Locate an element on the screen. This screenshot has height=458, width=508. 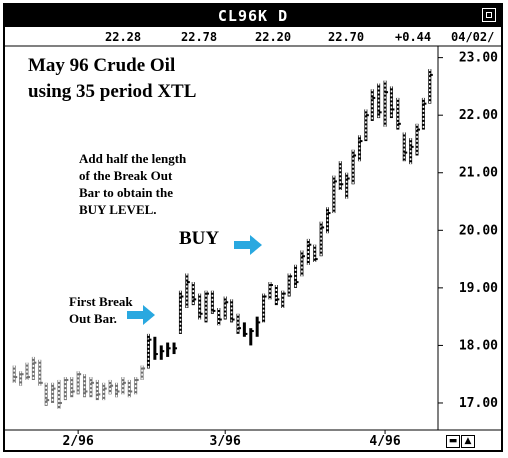
first-break-arrow-icon is located at coordinates (141, 315).